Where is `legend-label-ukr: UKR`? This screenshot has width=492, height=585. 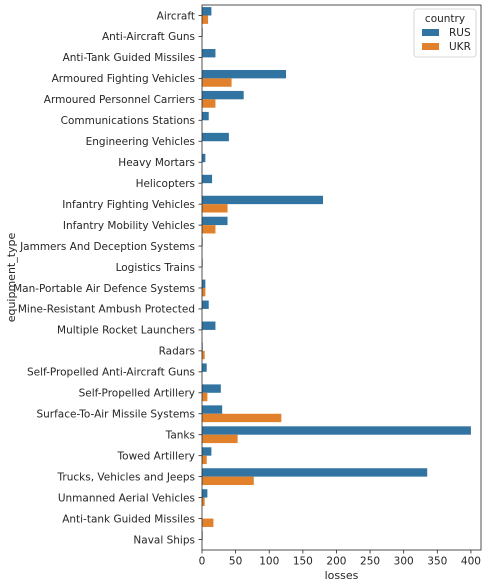
legend-label-ukr: UKR is located at coordinates (460, 47).